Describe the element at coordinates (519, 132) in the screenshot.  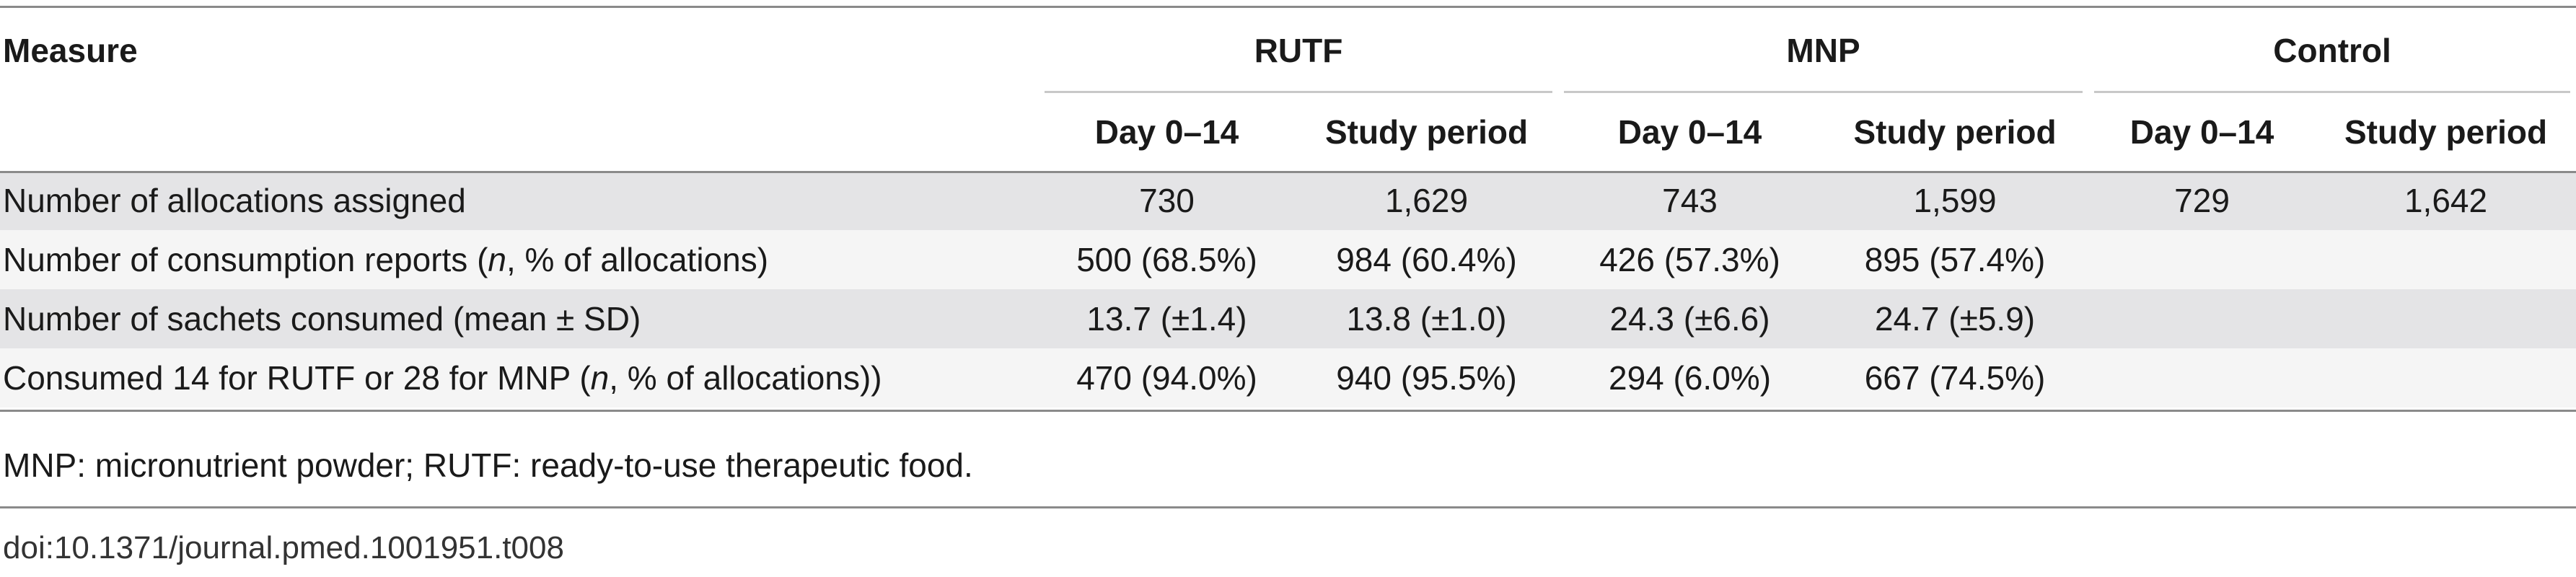
I see `subheader-blank` at that location.